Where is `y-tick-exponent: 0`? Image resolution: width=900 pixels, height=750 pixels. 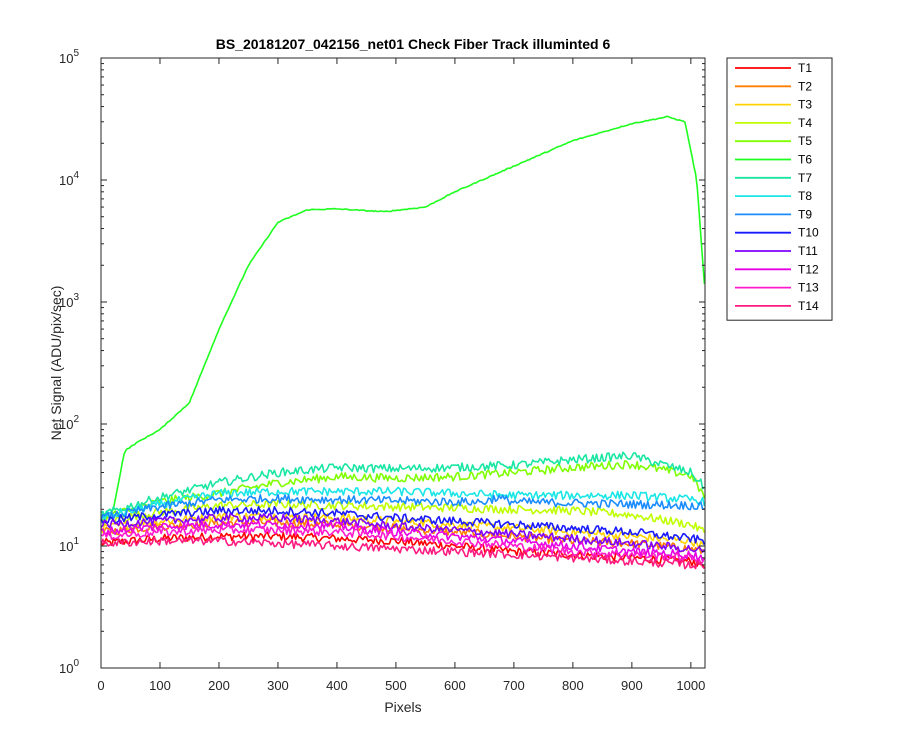 y-tick-exponent: 0 is located at coordinates (76, 663).